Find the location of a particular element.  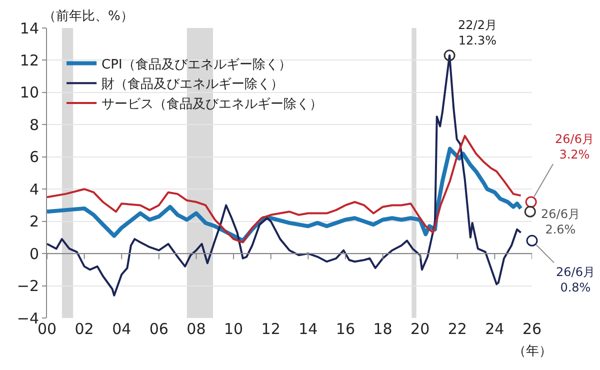

x-axis-title: （年） is located at coordinates (532, 351).